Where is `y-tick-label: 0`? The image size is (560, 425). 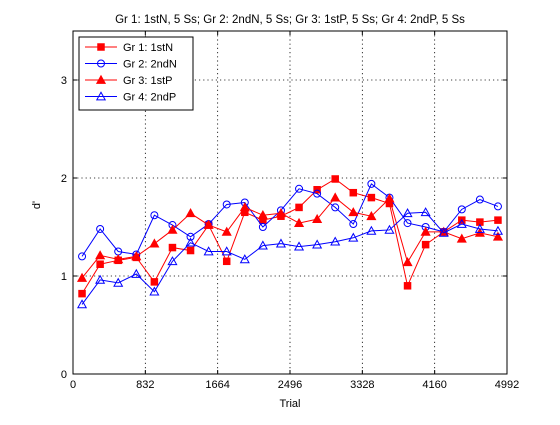
y-tick-label: 0 is located at coordinates (64, 375).